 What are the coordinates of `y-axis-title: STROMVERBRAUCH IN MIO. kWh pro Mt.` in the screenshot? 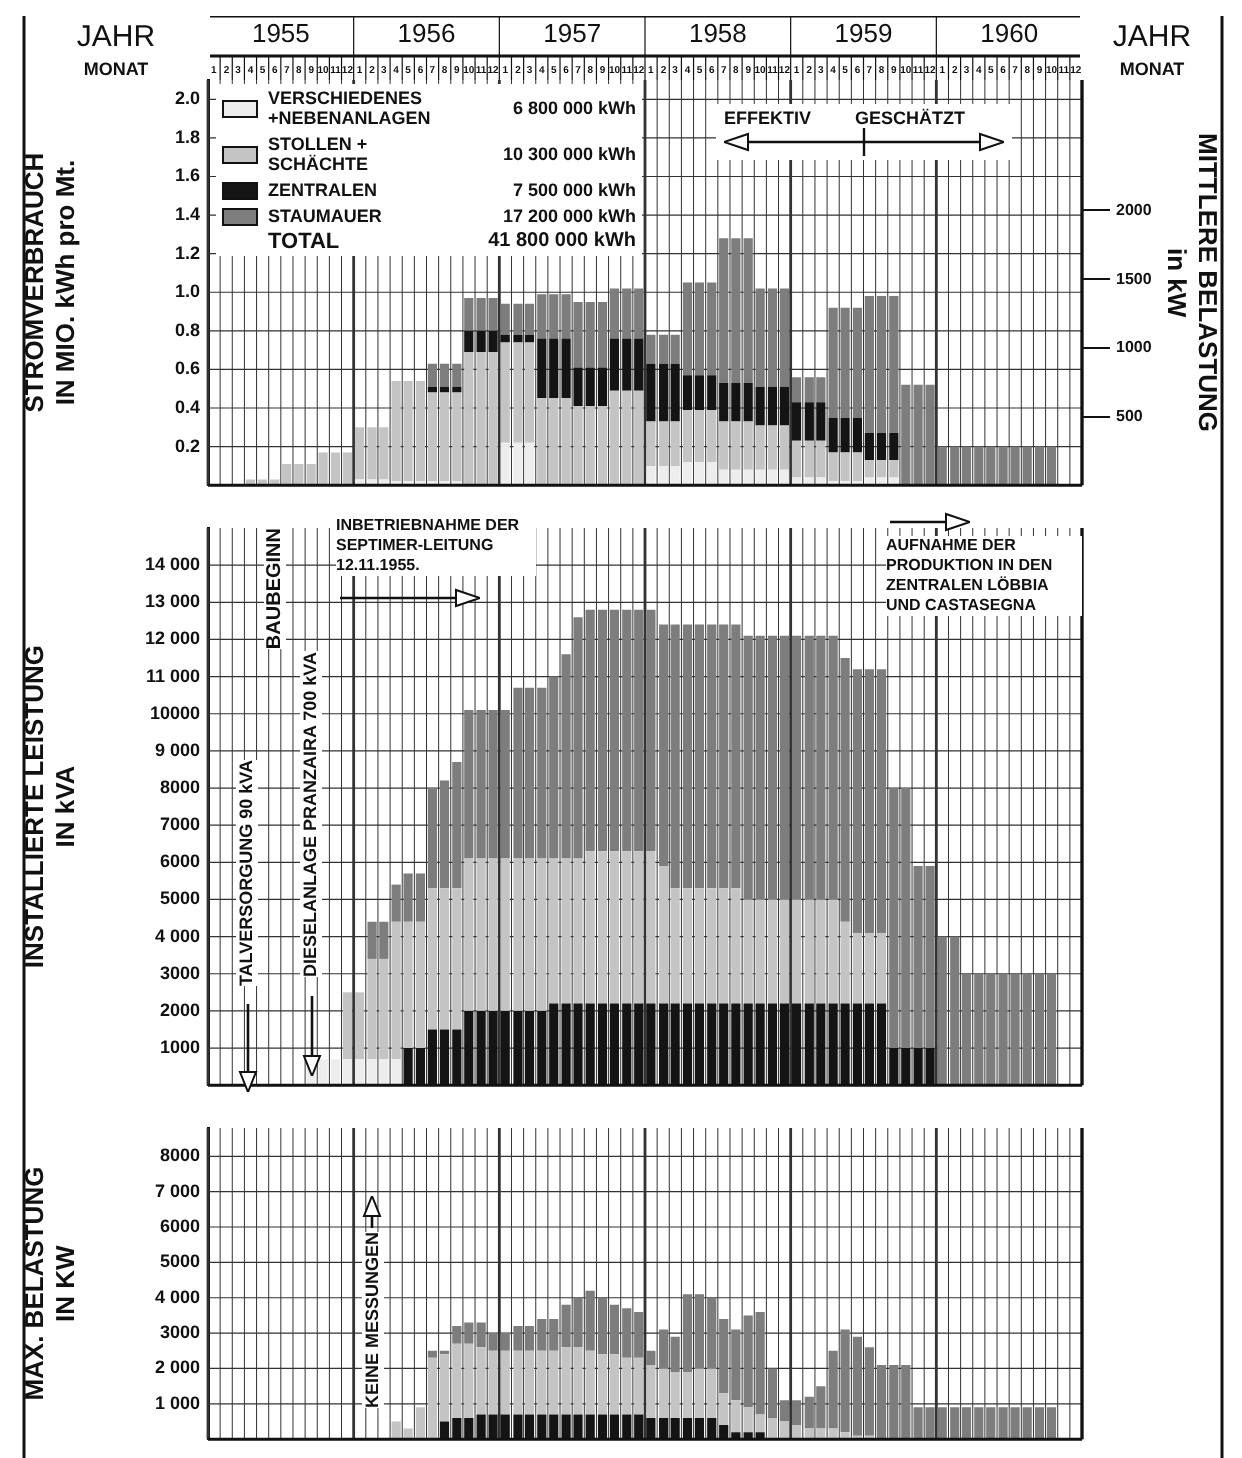 It's located at (49, 282).